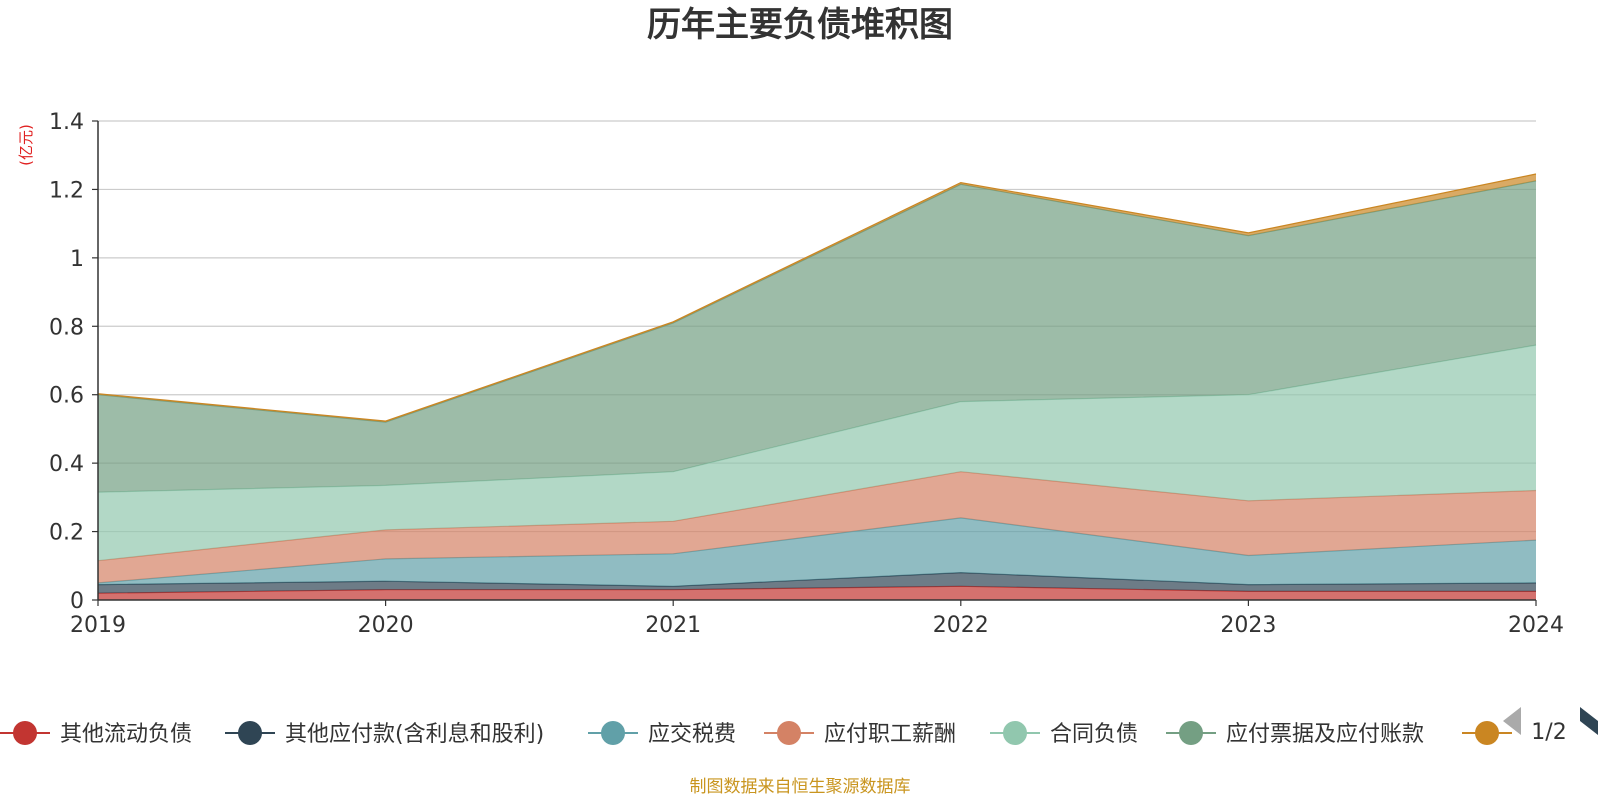 Image resolution: width=1600 pixels, height=800 pixels. I want to click on y-tick-label: 1.2, so click(66, 190).